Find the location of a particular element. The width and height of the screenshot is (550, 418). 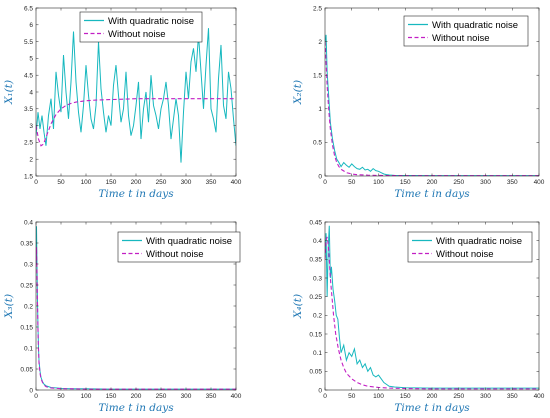

y-axis-title: X₄(t) is located at coordinates (298, 306).